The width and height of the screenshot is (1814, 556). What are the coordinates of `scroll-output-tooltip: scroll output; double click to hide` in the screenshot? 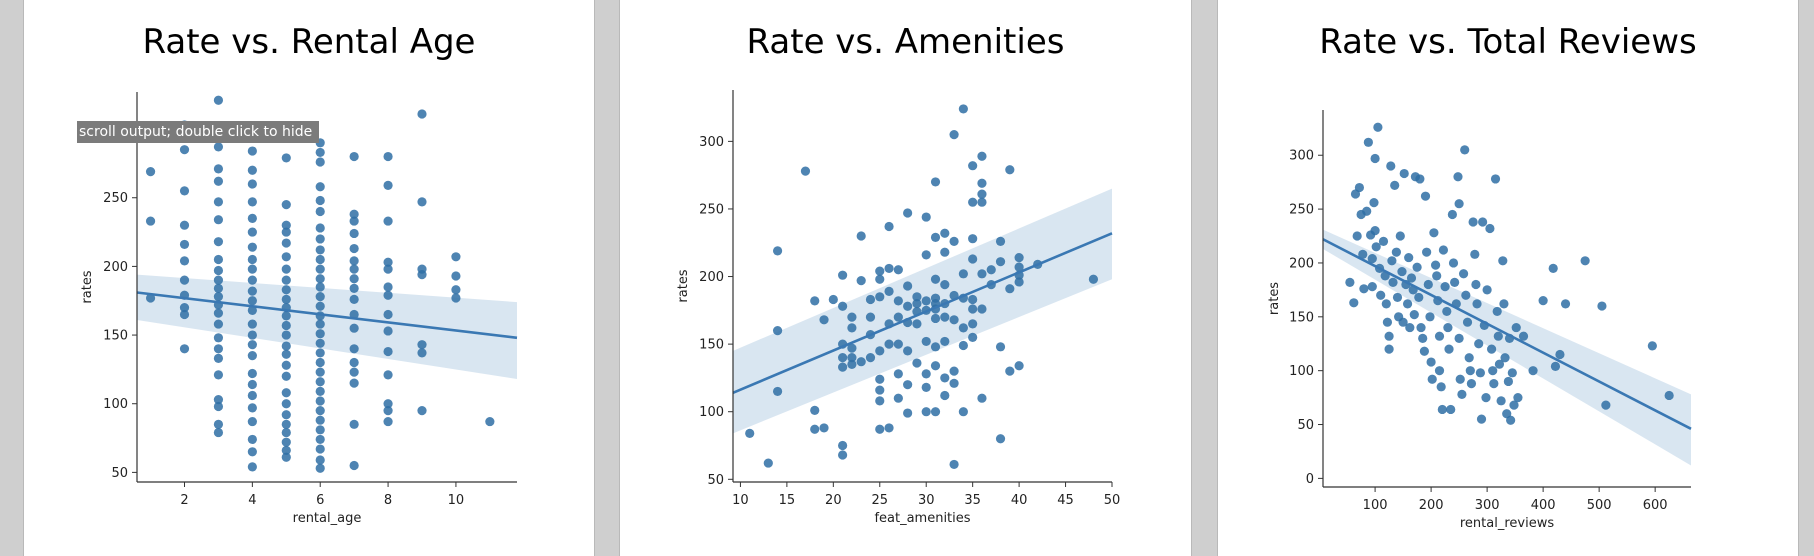 It's located at (198, 132).